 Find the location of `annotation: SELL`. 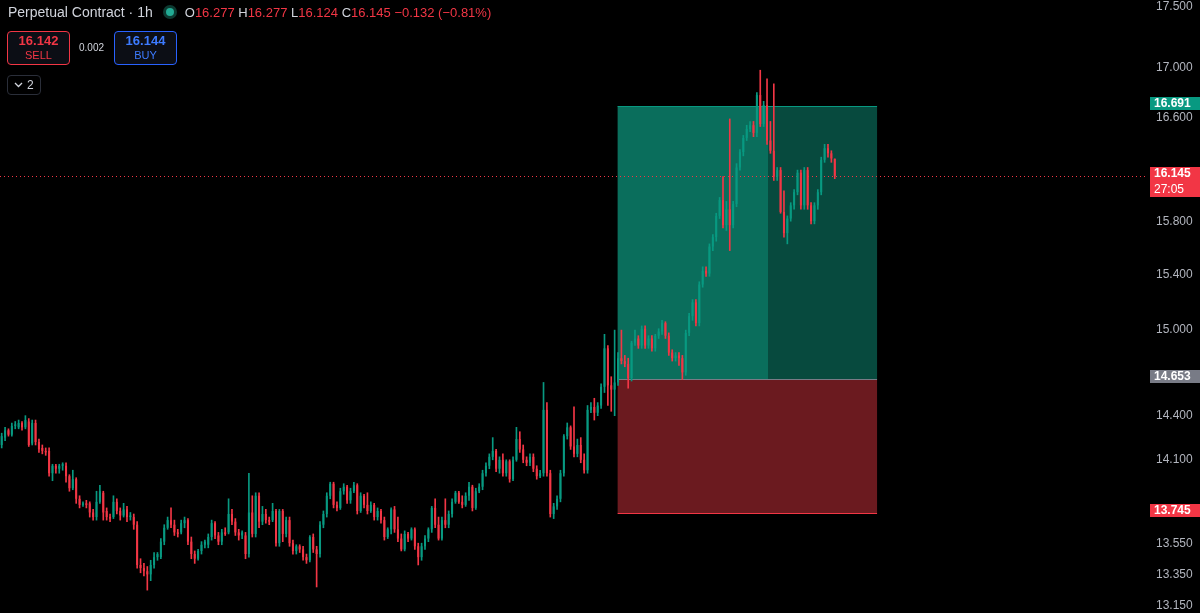

annotation: SELL is located at coordinates (38, 55).